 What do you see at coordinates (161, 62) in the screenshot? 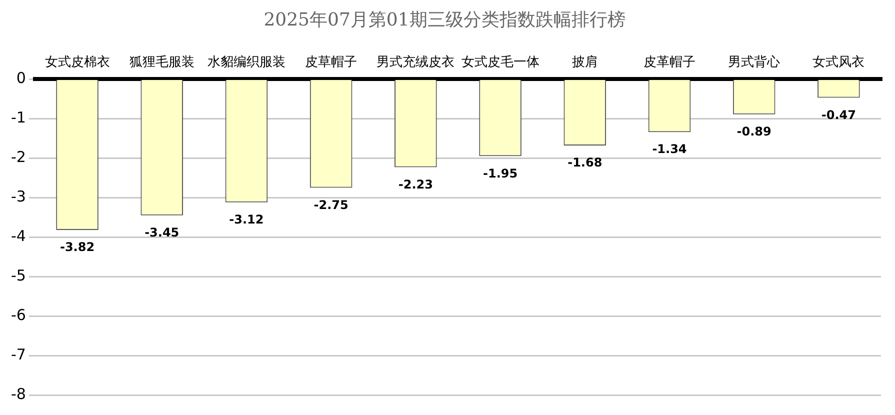
I see `x-tick-label: 狐狸毛服装` at bounding box center [161, 62].